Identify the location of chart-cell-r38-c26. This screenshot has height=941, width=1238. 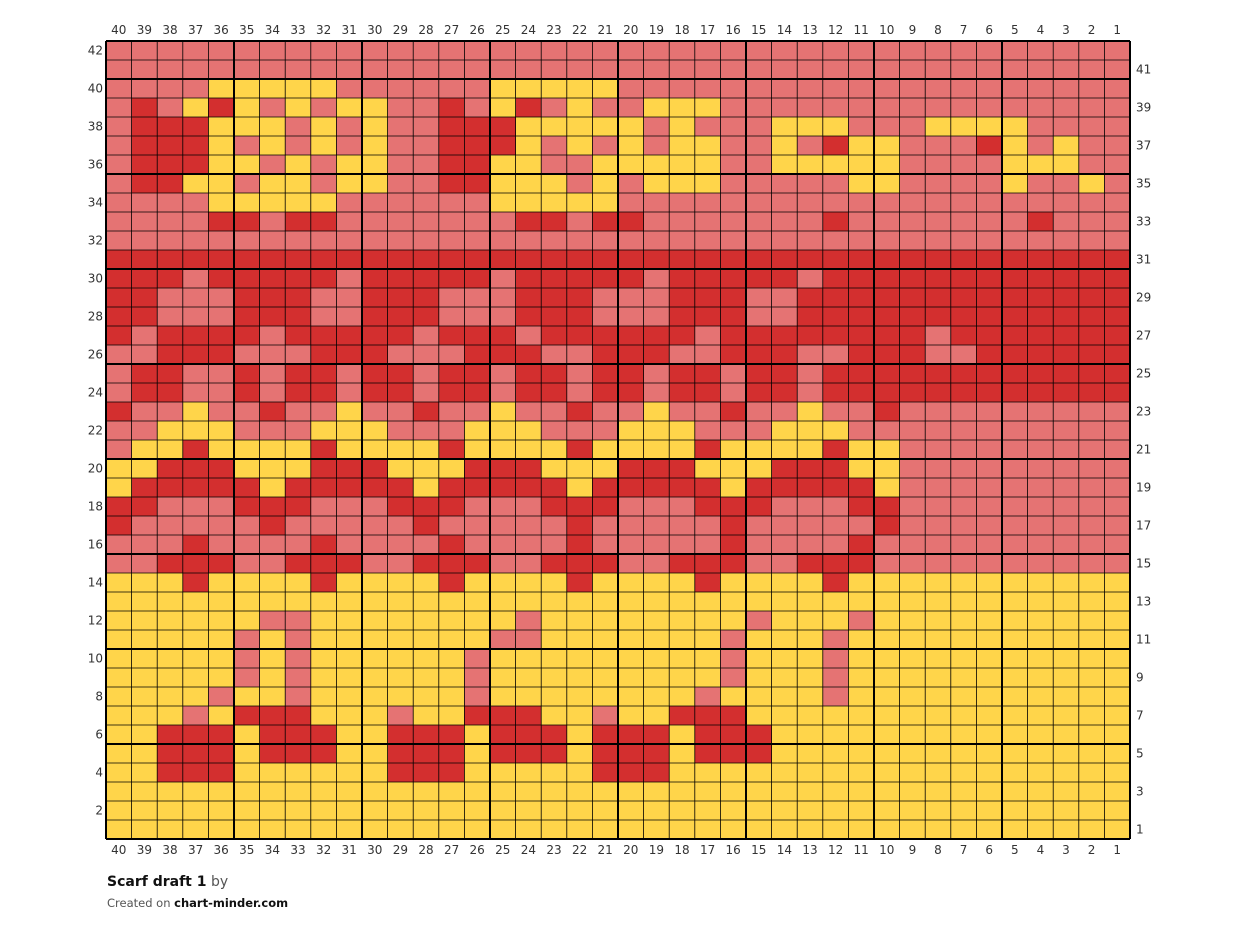
(477, 126).